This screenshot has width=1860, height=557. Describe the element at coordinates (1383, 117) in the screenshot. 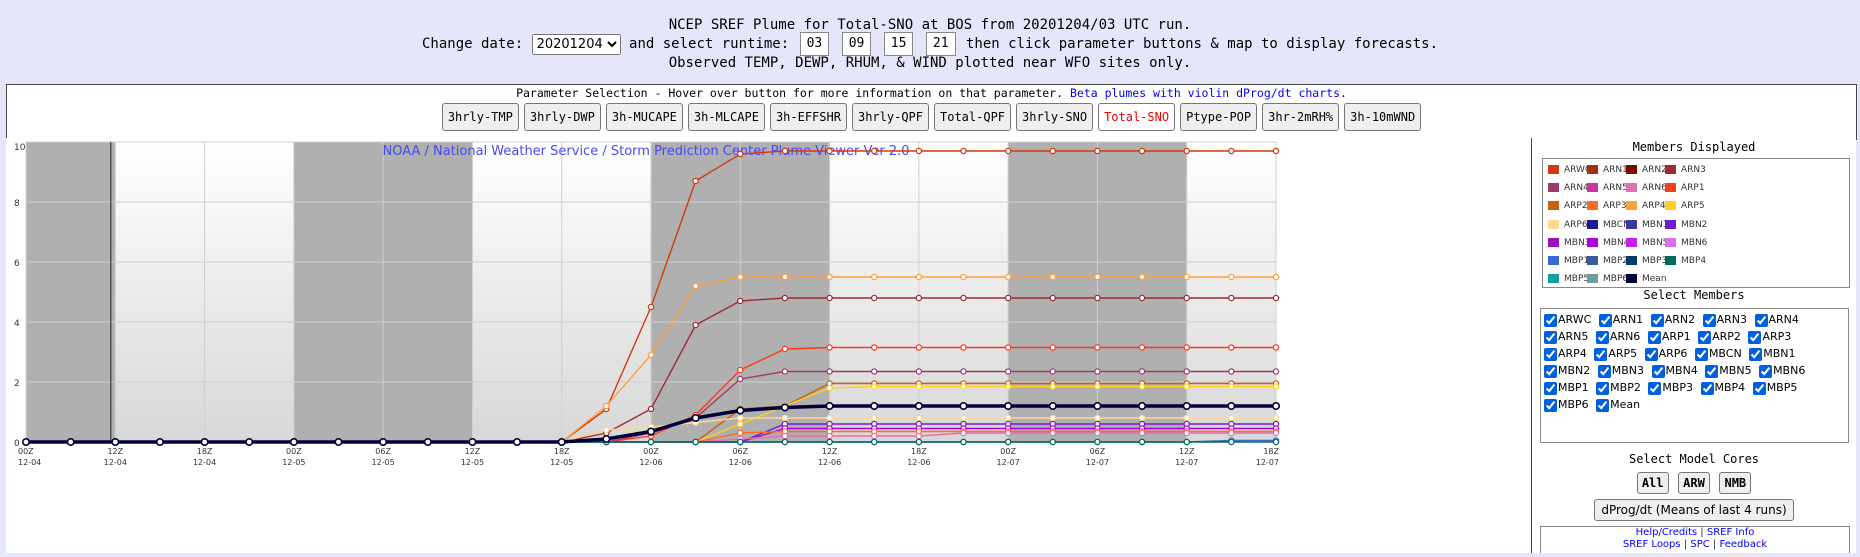

I see `param-button-3h-10mwnd: 3h-10mWND` at that location.